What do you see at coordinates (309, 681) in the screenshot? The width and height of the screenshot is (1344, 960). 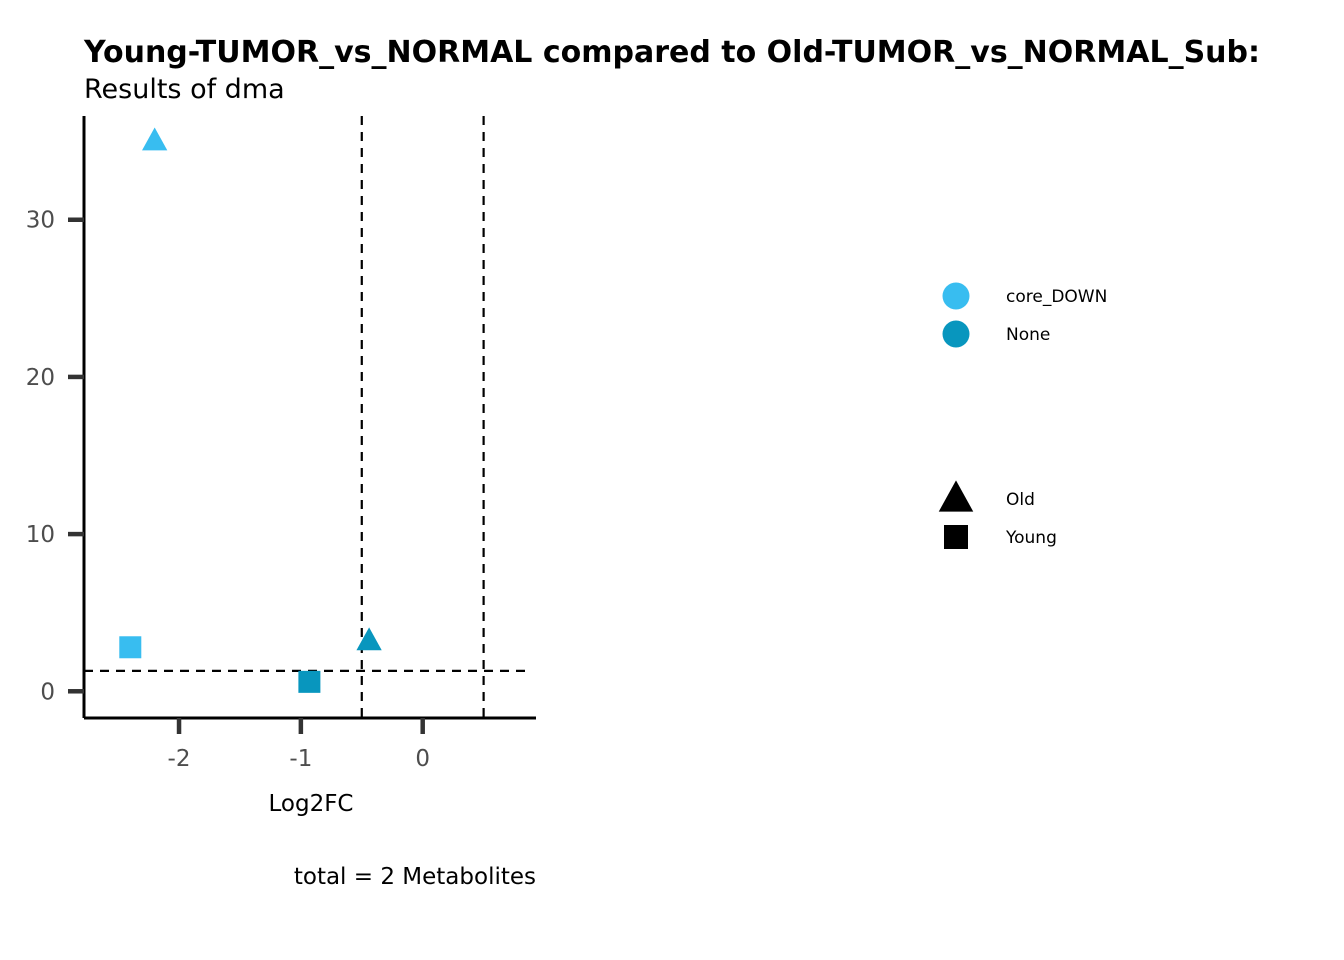 I see `data-point-young-none` at bounding box center [309, 681].